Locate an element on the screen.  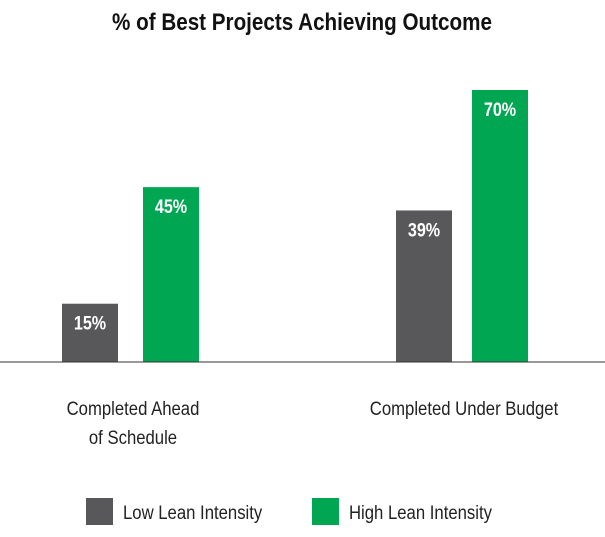
category-label: Completed Under Budget is located at coordinates (464, 408).